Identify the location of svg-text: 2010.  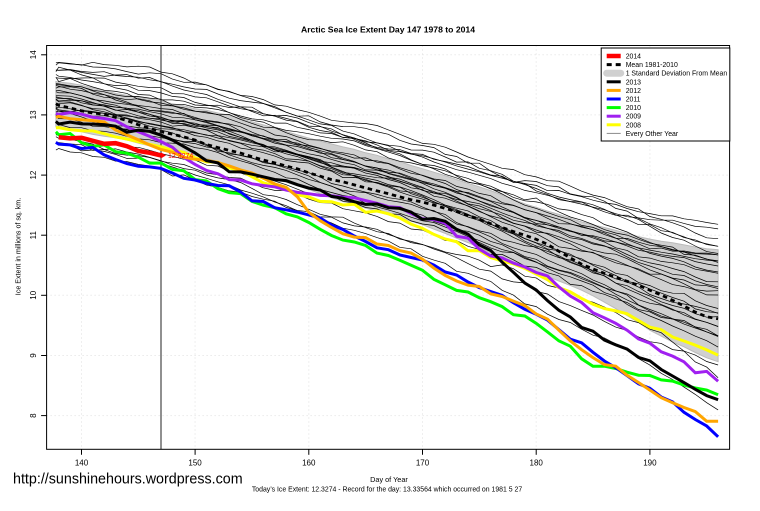
(633, 108).